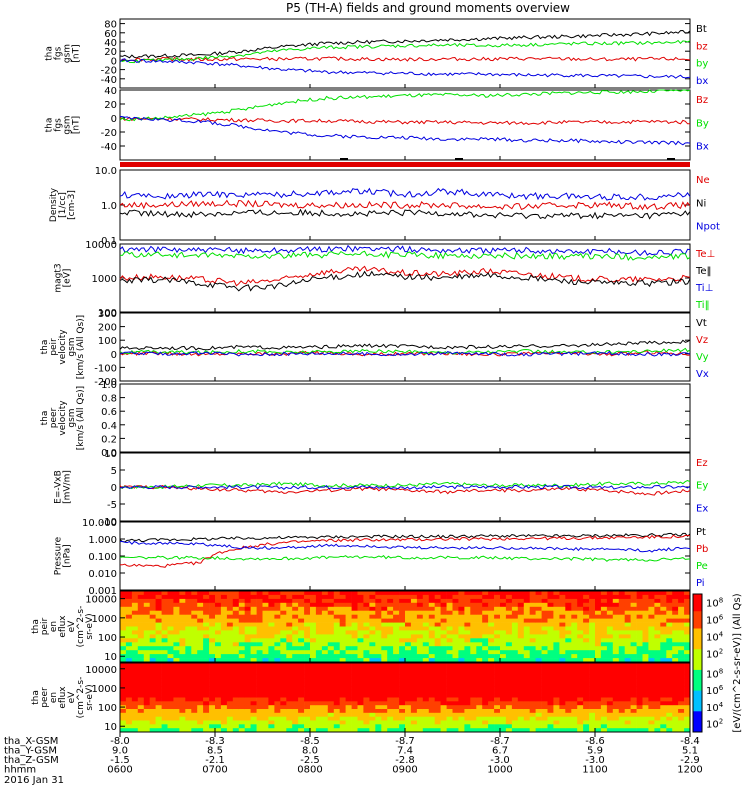 The width and height of the screenshot is (750, 800). Describe the element at coordinates (702, 64) in the screenshot. I see `legend-label: by` at that location.